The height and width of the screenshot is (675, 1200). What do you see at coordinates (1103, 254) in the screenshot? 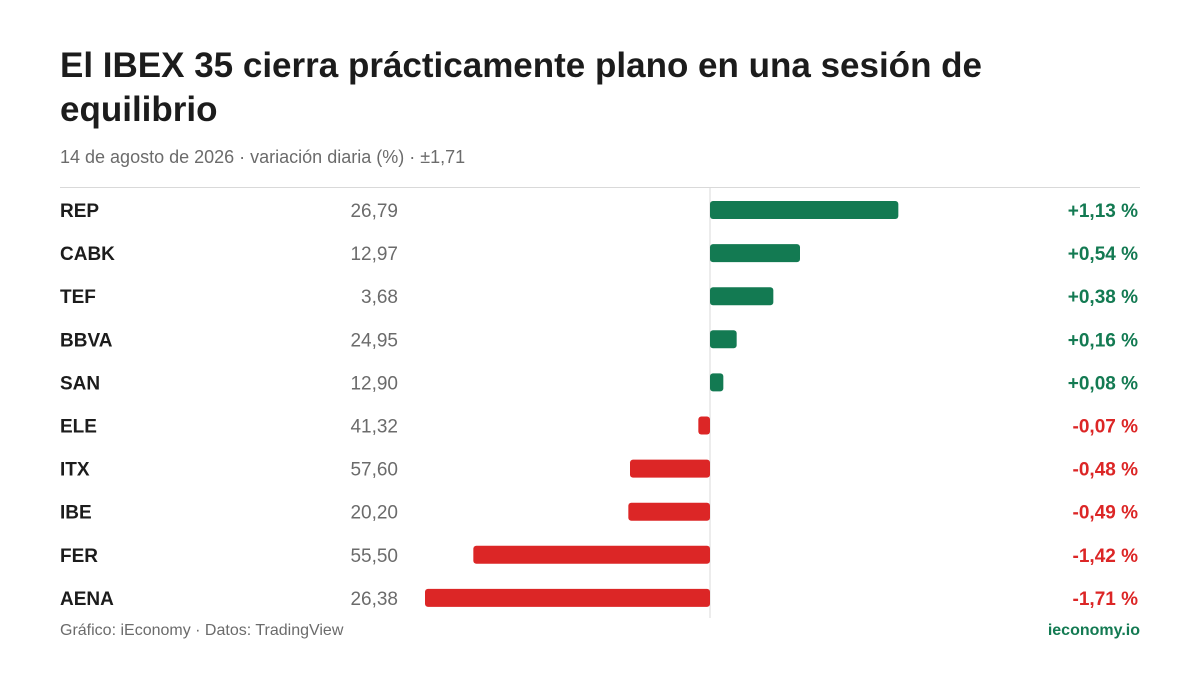
I see `change-value-label: +0,54 %` at bounding box center [1103, 254].